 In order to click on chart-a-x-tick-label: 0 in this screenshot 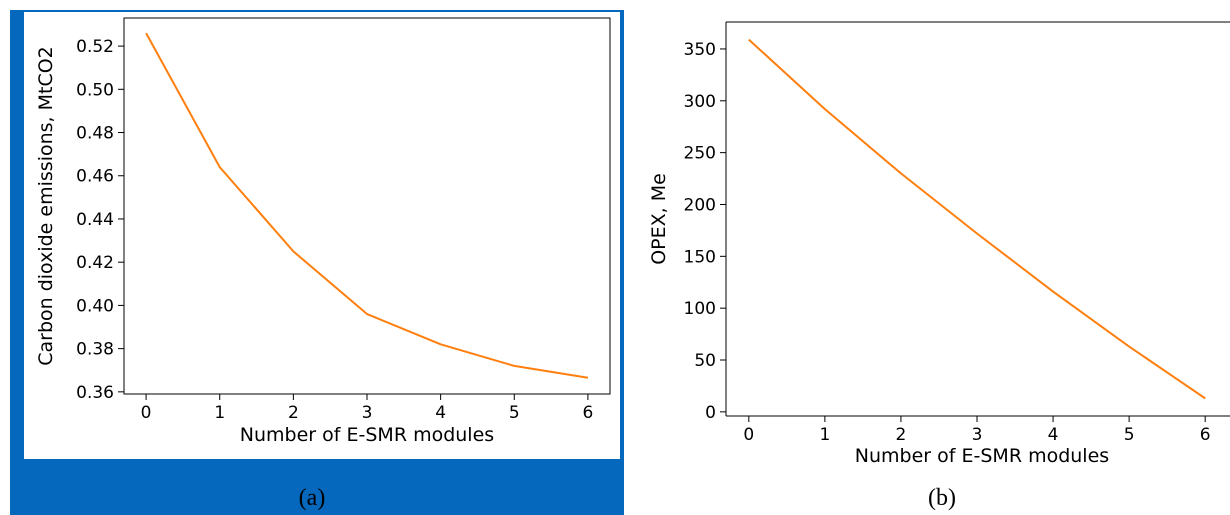, I will do `click(146, 413)`.